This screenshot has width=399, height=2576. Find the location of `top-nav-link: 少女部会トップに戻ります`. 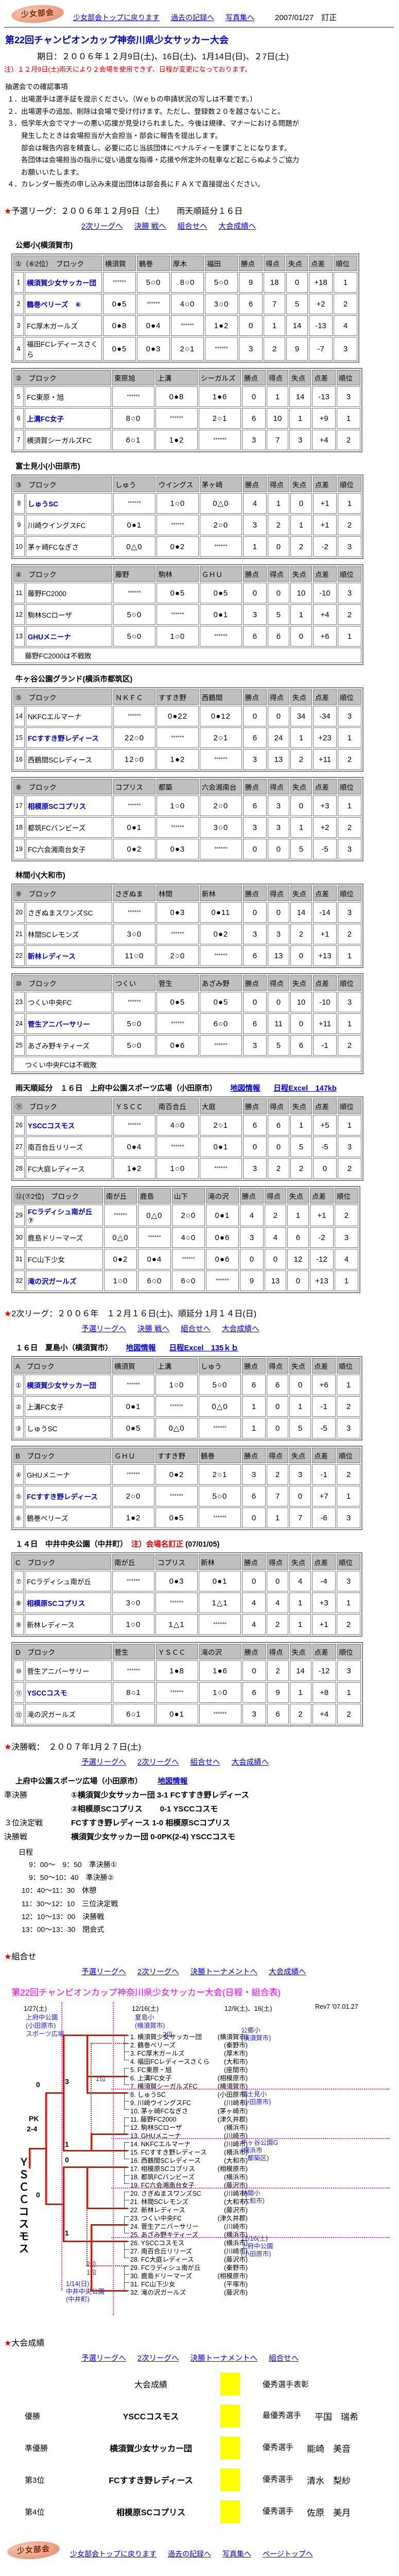

top-nav-link: 少女部会トップに戻ります is located at coordinates (116, 17).